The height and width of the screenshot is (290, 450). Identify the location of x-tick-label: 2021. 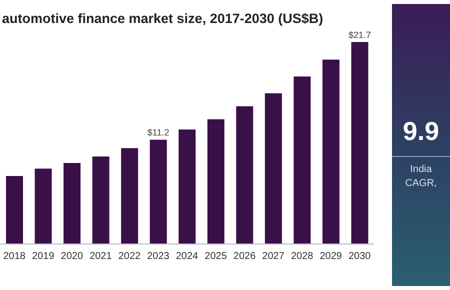
(101, 256).